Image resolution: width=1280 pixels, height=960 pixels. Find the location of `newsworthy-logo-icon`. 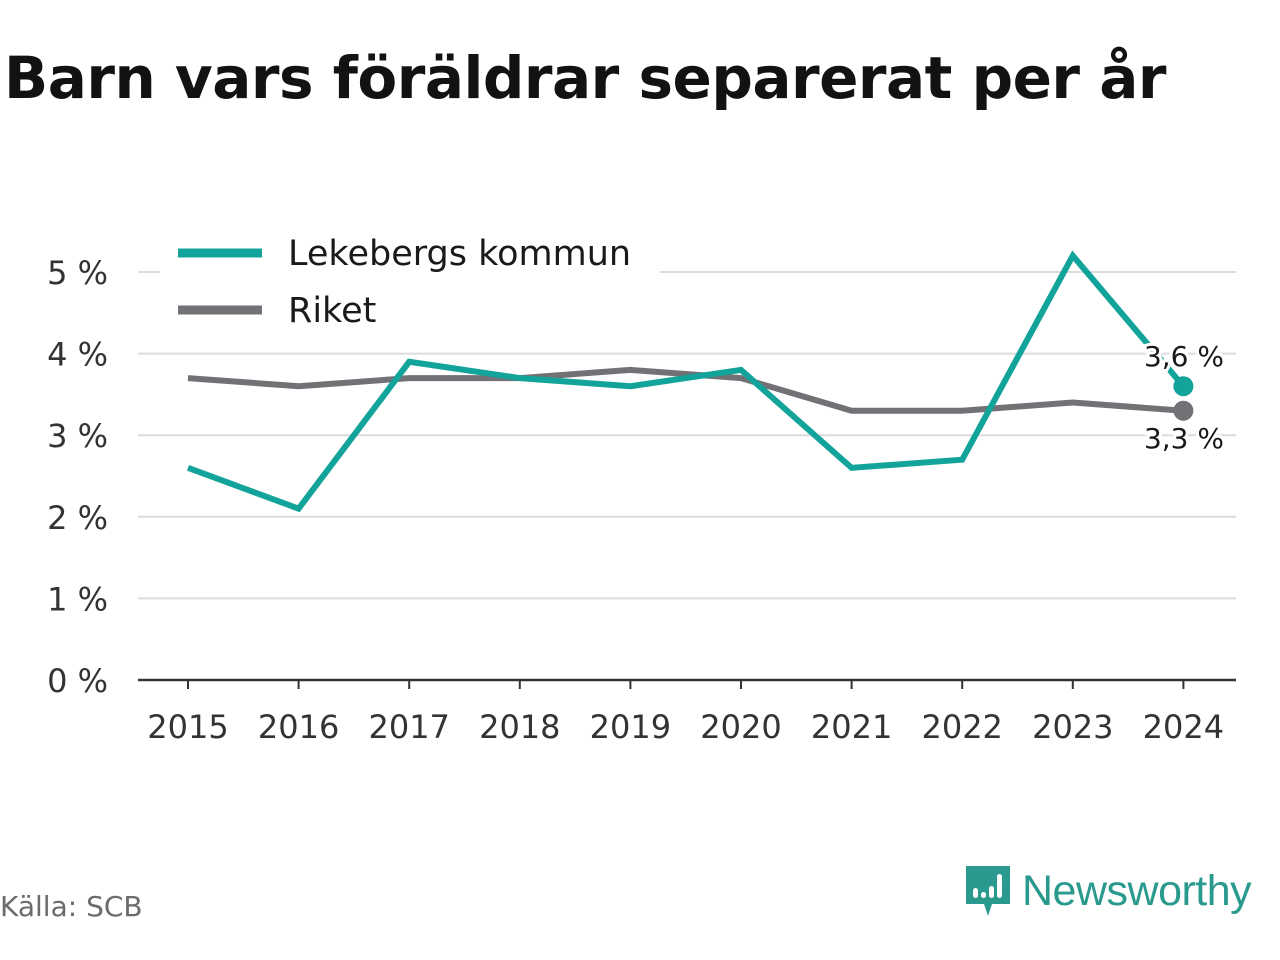

newsworthy-logo-icon is located at coordinates (988, 891).